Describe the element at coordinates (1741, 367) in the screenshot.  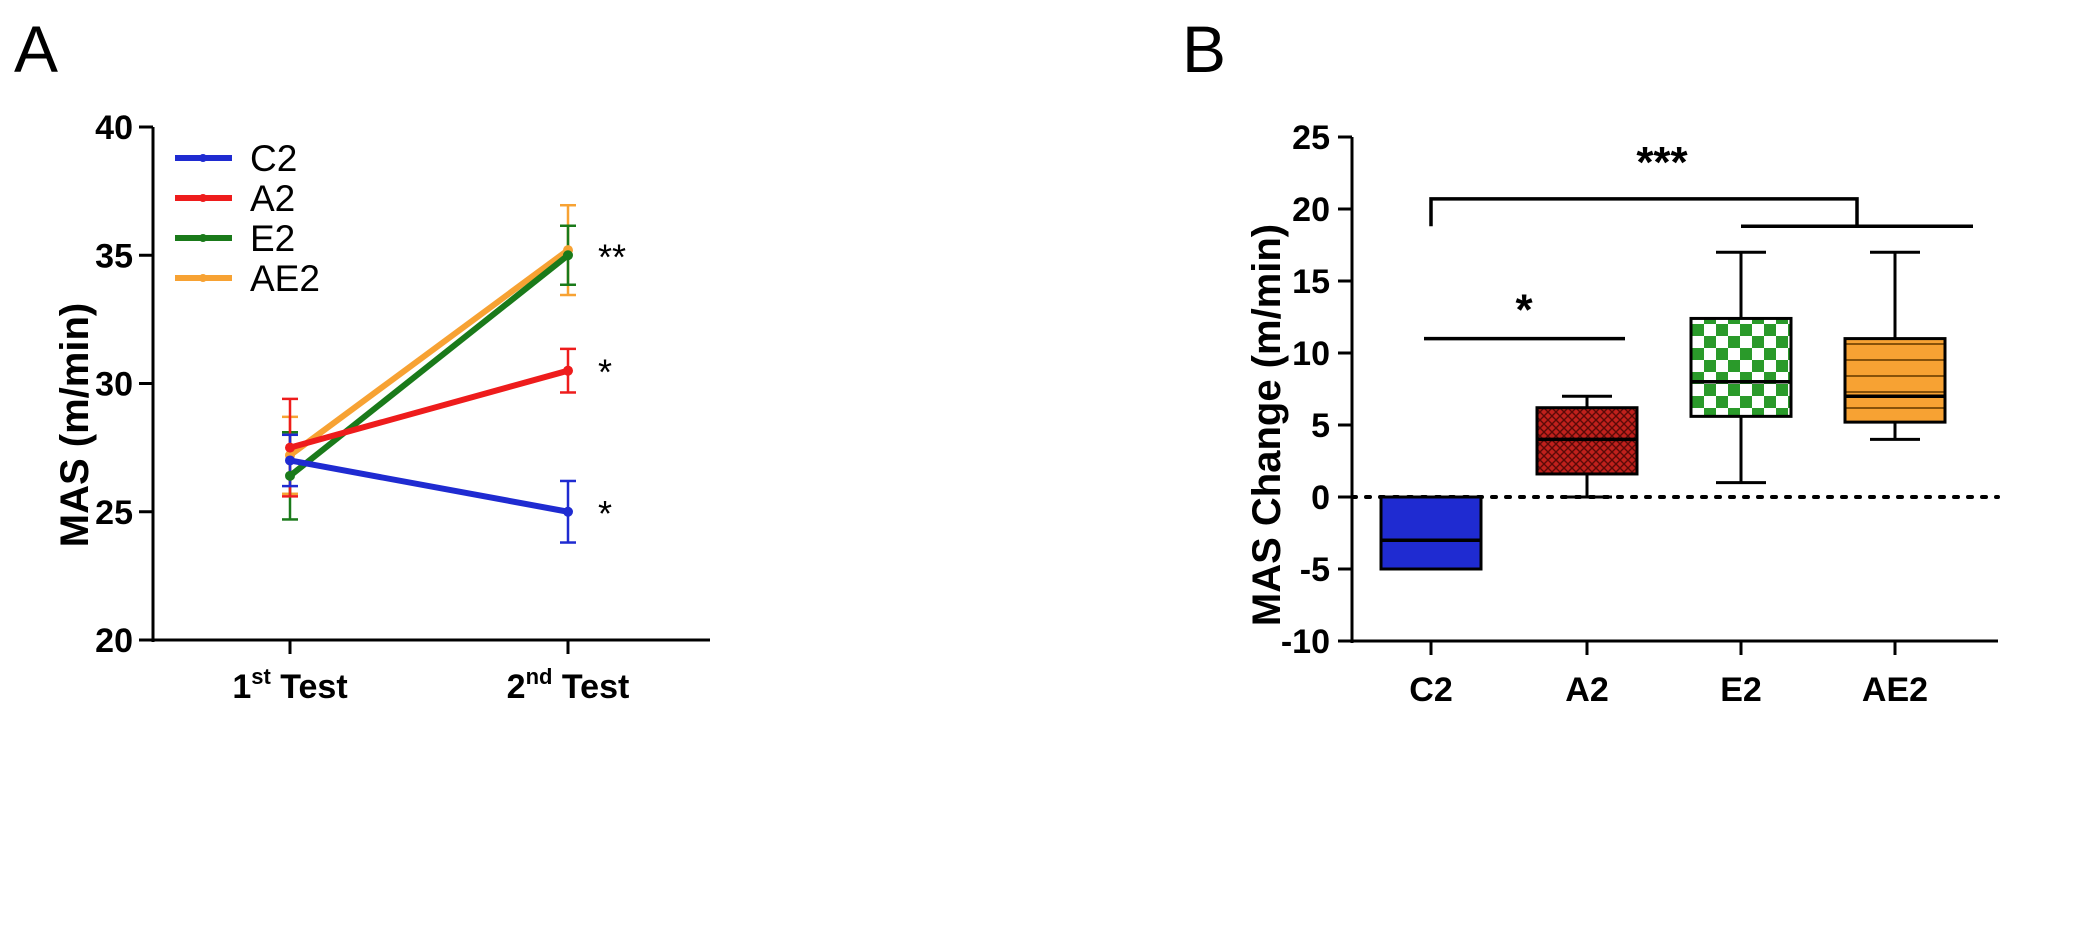
I see `box-e2` at that location.